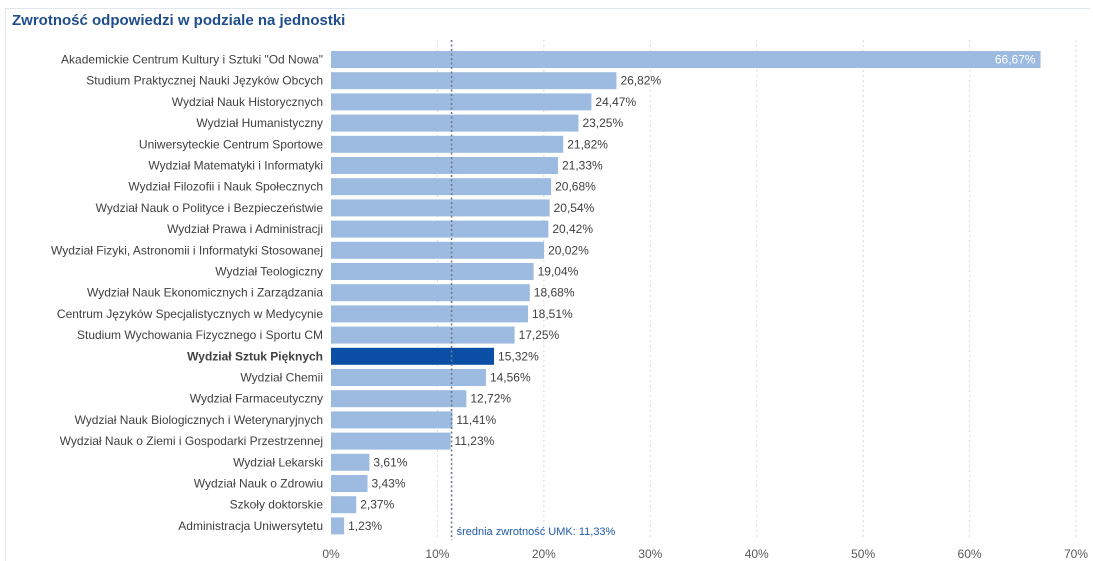 The width and height of the screenshot is (1093, 561). What do you see at coordinates (205, 293) in the screenshot?
I see `category-label: Wydział Nauk Ekonomicznych i Zarządzania` at bounding box center [205, 293].